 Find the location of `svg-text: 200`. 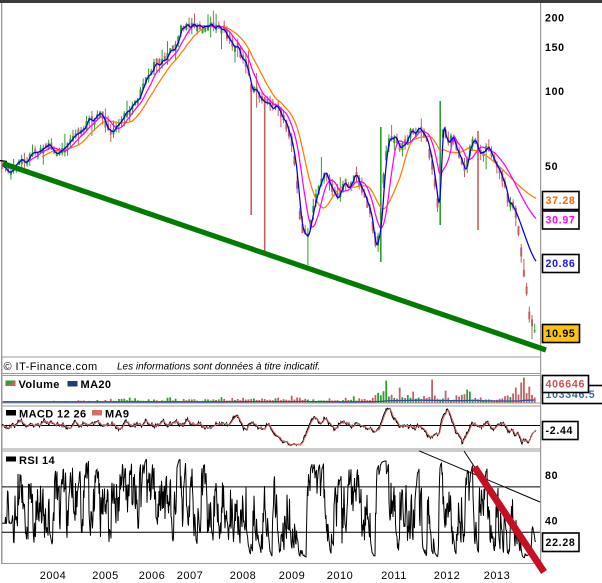

svg-text: 200 is located at coordinates (555, 18).